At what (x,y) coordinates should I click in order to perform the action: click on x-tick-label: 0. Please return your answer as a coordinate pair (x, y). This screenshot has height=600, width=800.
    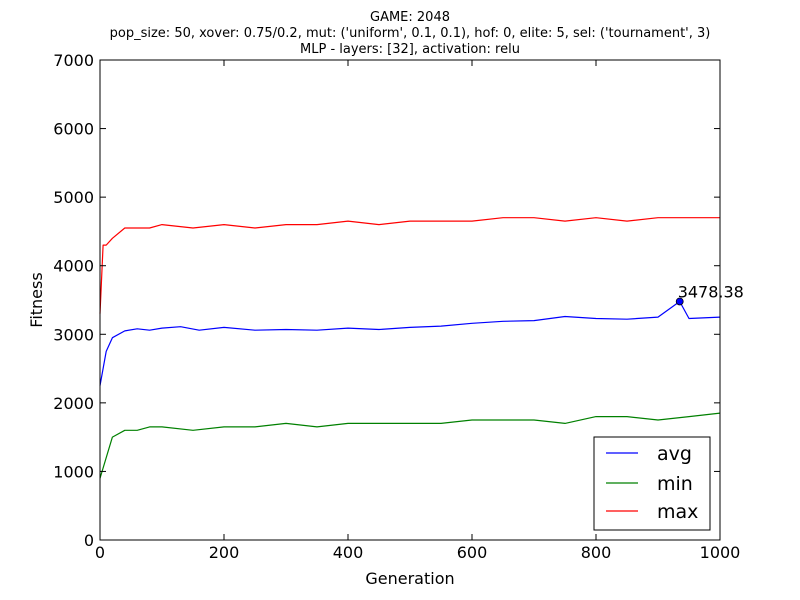
    Looking at the image, I should click on (100, 552).